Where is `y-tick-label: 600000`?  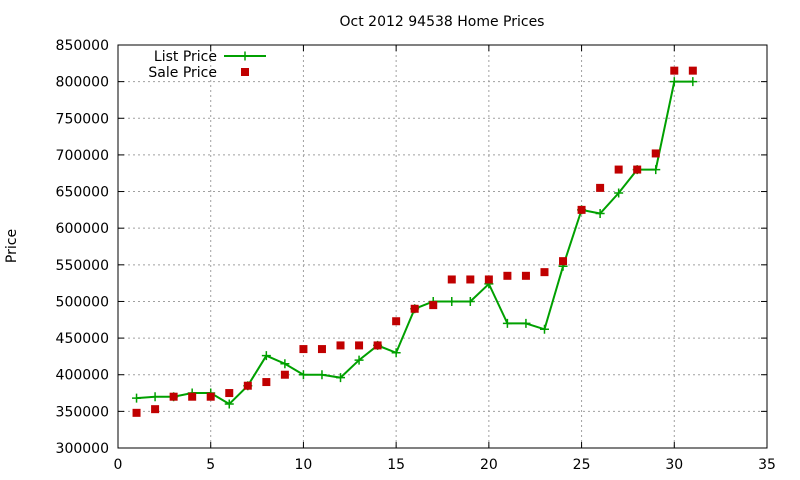
y-tick-label: 600000 is located at coordinates (82, 229).